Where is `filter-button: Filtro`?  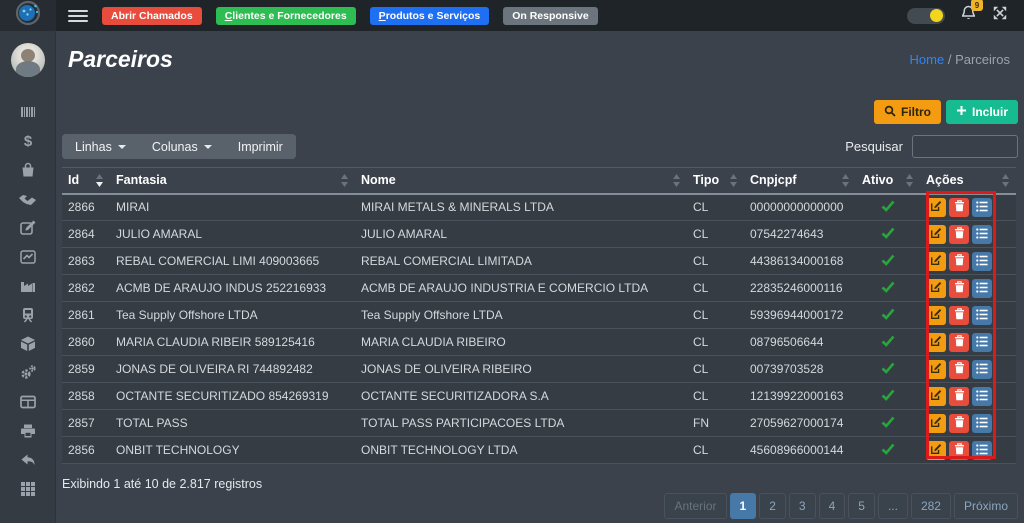
filter-button: Filtro is located at coordinates (907, 112).